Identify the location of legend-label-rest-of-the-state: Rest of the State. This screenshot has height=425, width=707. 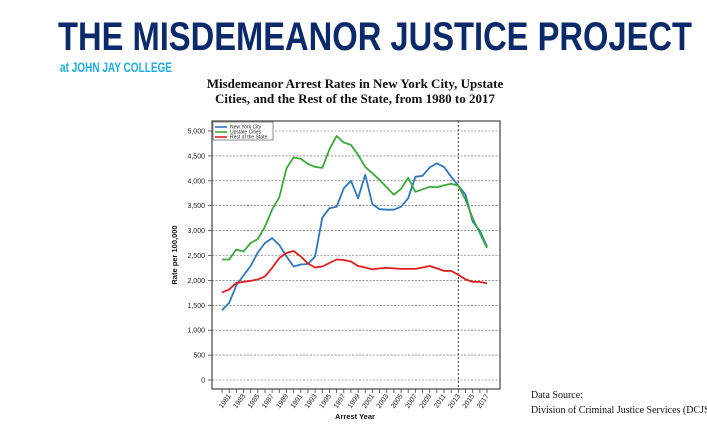
(248, 138).